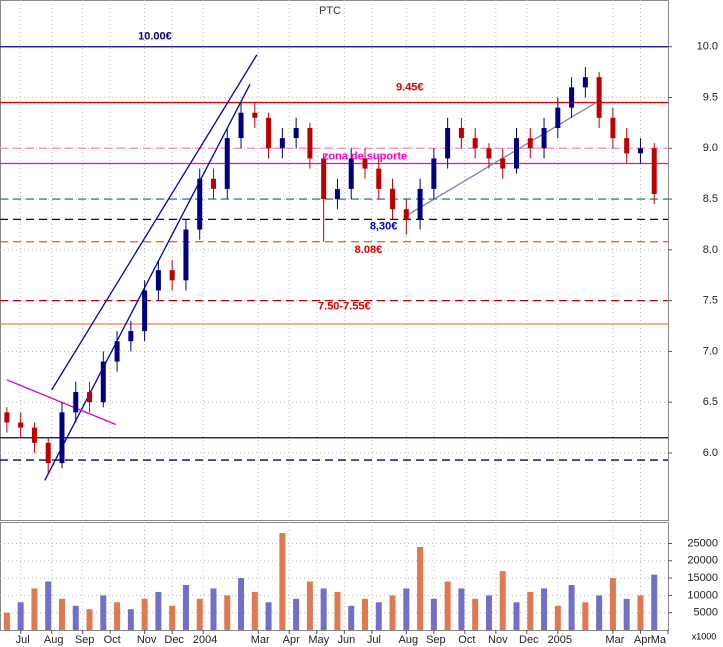 The image size is (723, 647). What do you see at coordinates (147, 640) in the screenshot?
I see `x-tick-label: Nov` at bounding box center [147, 640].